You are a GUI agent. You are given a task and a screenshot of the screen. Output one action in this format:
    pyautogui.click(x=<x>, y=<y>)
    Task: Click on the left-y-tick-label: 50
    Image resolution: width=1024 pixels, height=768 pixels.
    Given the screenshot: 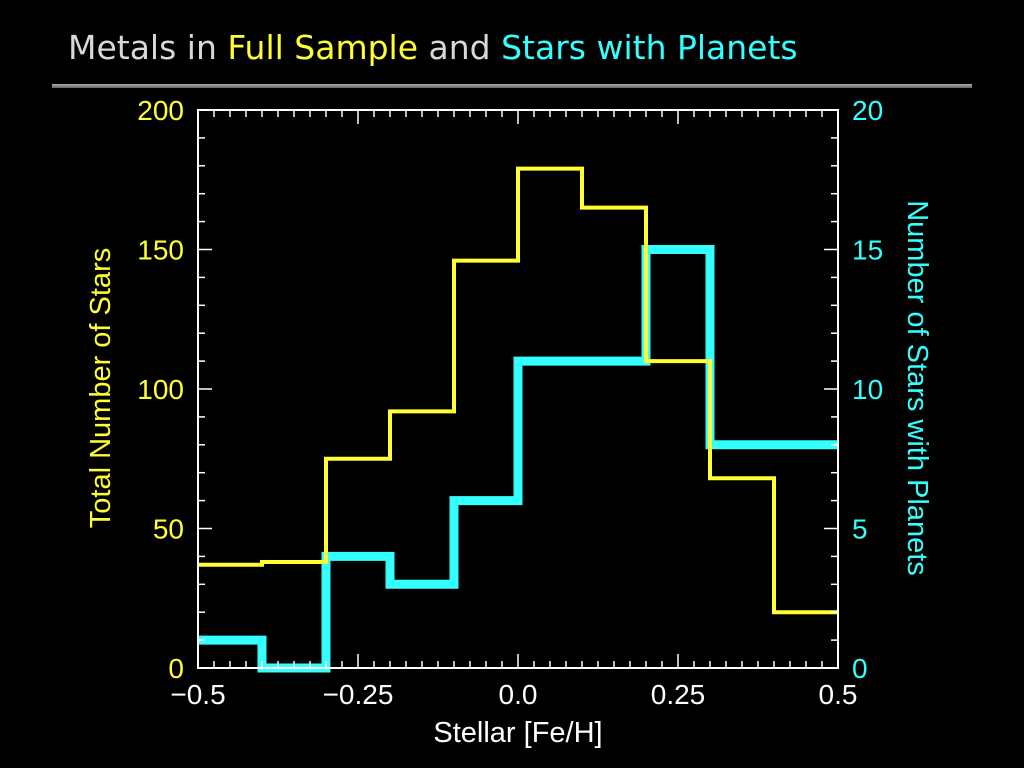 What is the action you would take?
    pyautogui.click(x=168, y=529)
    